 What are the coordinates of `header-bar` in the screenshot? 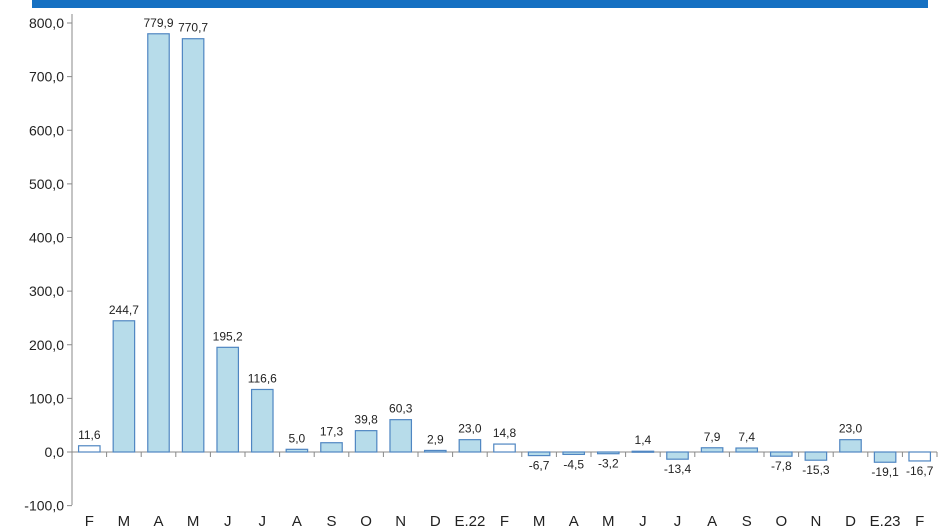 It's located at (480, 4).